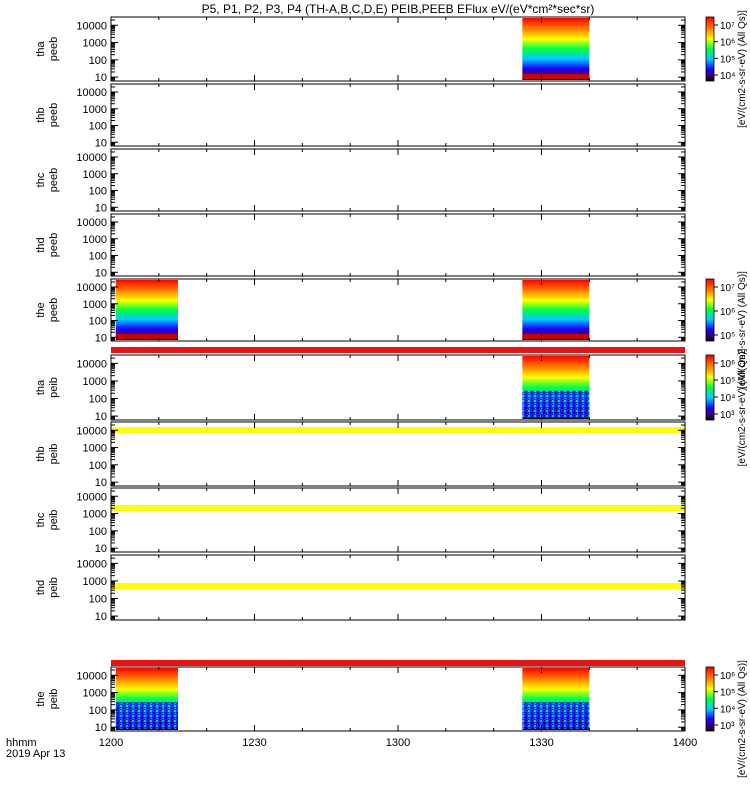 This screenshot has height=800, width=750. I want to click on panel-probe-label: tha, so click(41, 48).